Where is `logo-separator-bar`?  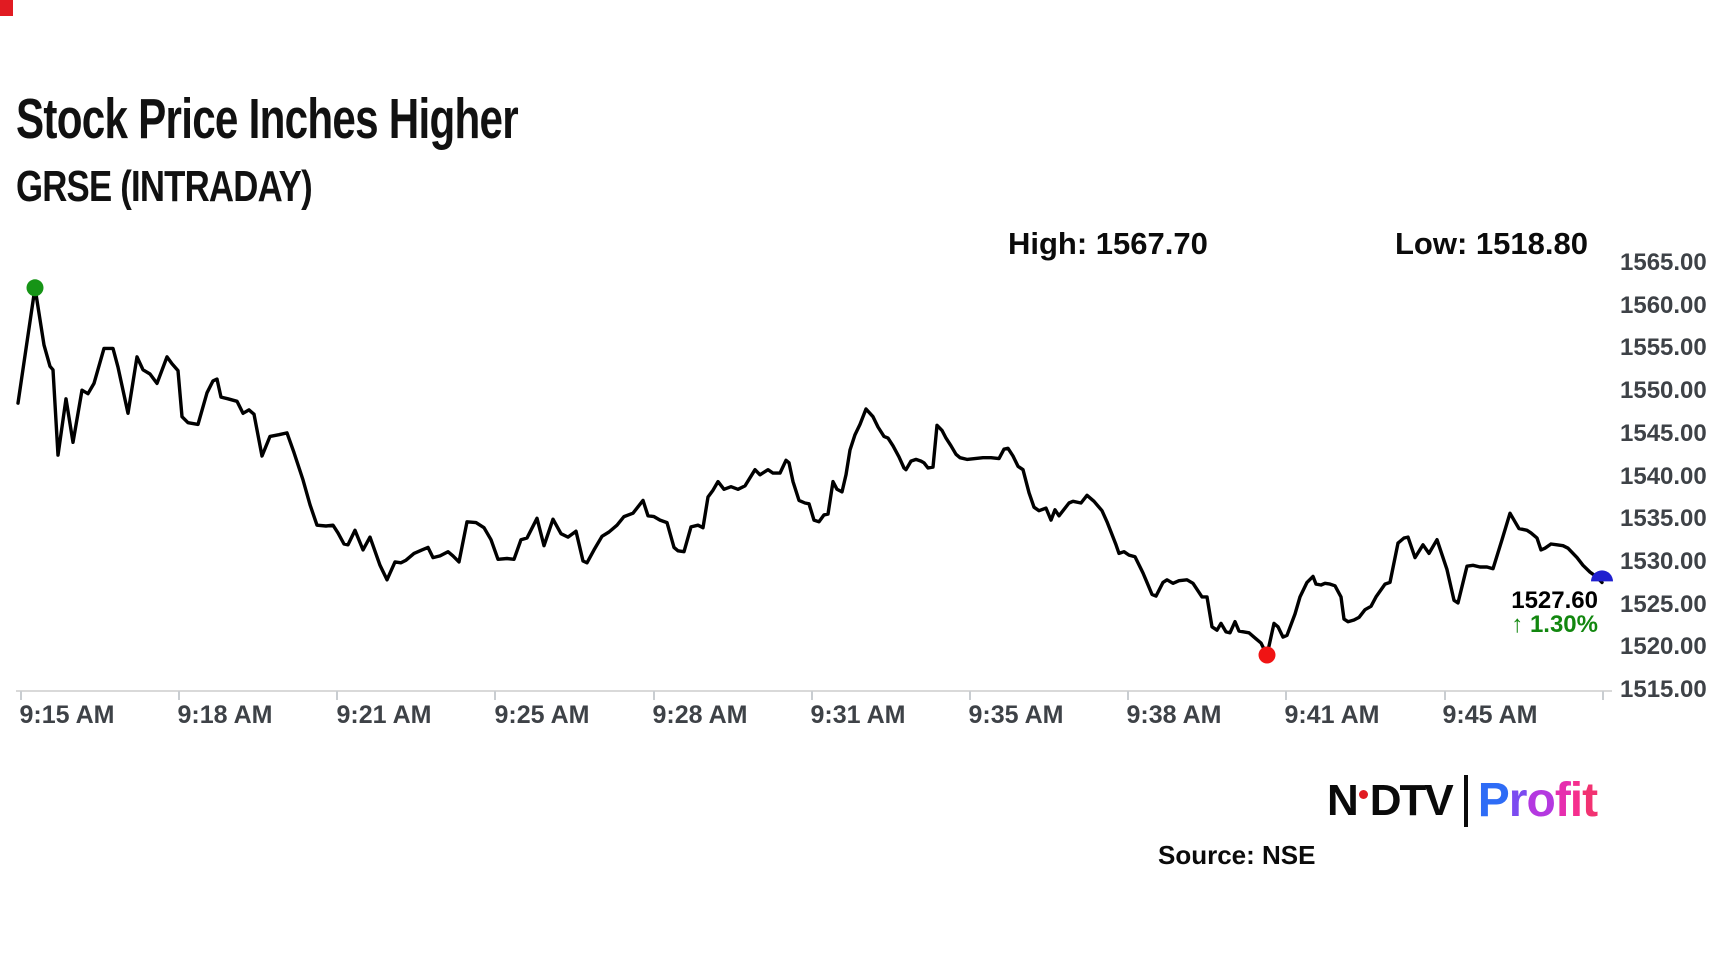 logo-separator-bar is located at coordinates (1465, 801).